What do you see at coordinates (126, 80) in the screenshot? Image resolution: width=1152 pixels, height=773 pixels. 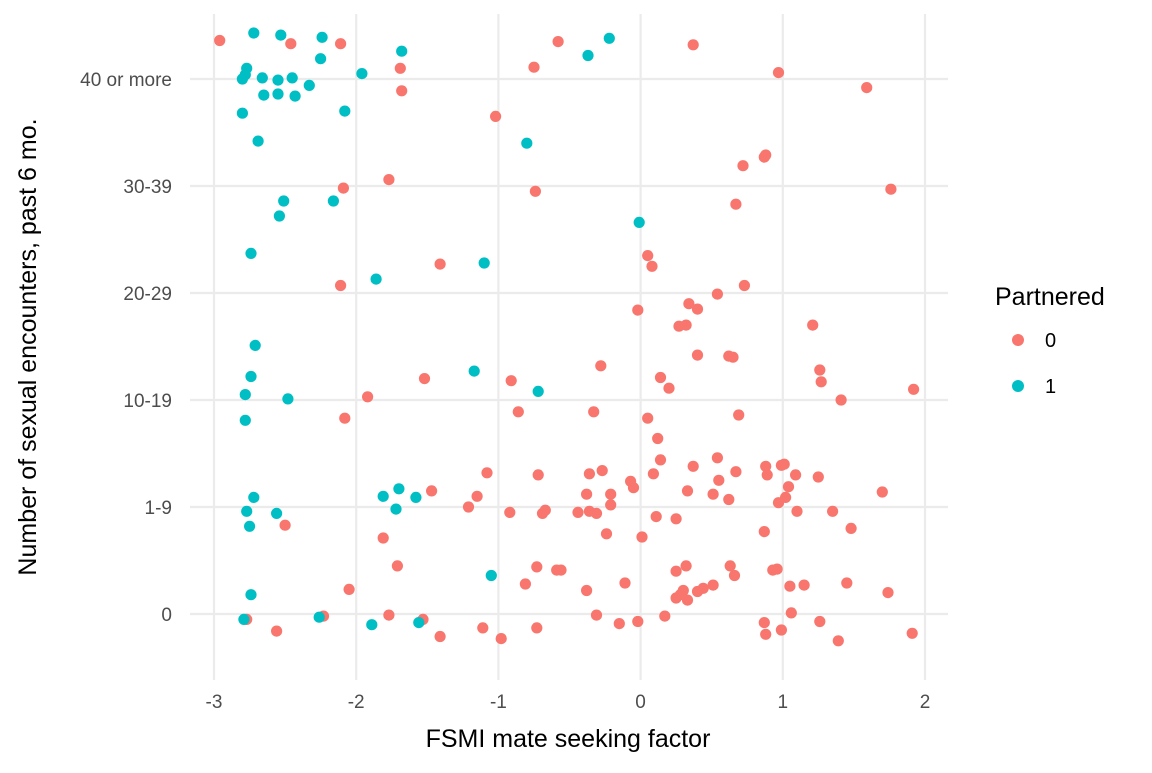 I see `y-tick-label: 40 or more` at bounding box center [126, 80].